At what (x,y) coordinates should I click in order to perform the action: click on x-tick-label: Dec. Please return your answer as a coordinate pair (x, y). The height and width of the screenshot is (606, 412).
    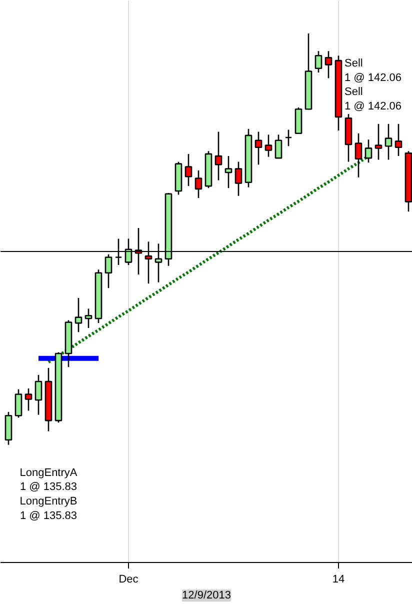
    Looking at the image, I should click on (128, 580).